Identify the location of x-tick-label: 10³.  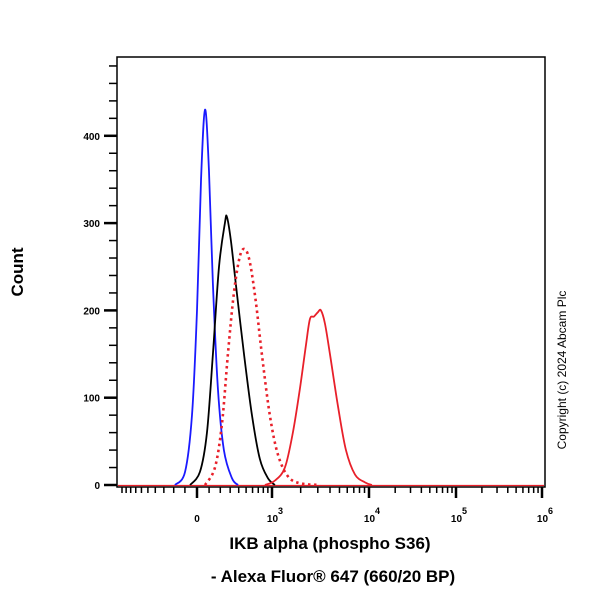
(275, 515).